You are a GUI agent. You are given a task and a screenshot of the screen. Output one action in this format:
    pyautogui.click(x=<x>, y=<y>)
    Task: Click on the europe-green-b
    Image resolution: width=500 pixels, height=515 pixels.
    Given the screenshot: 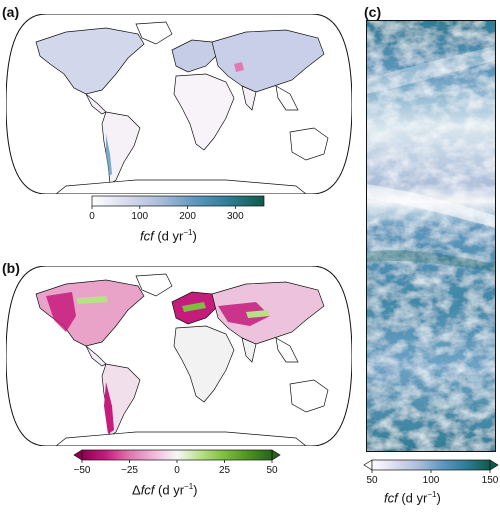 What is the action you would take?
    pyautogui.click(x=194, y=307)
    